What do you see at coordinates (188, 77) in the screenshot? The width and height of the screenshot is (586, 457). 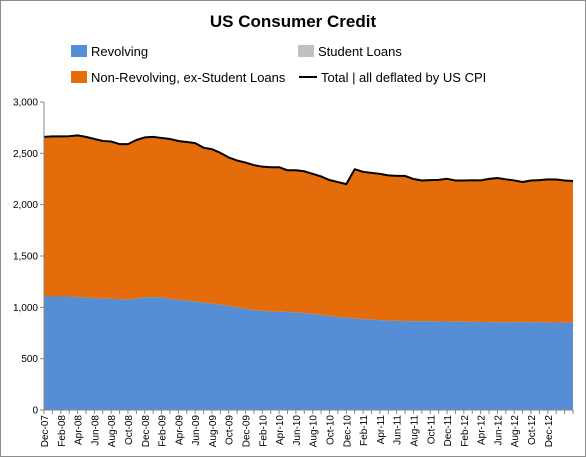 I see `legend-label-non-revolving: Non-Revolving, ex-Student Loans` at bounding box center [188, 77].